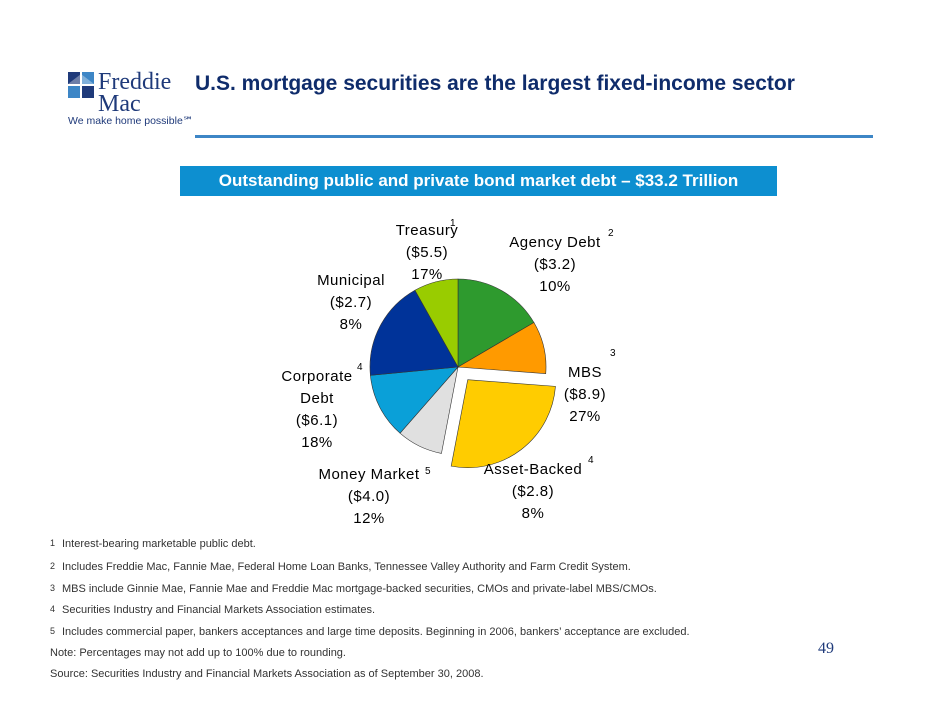  I want to click on label-treasury-name: Treasury, so click(427, 230).